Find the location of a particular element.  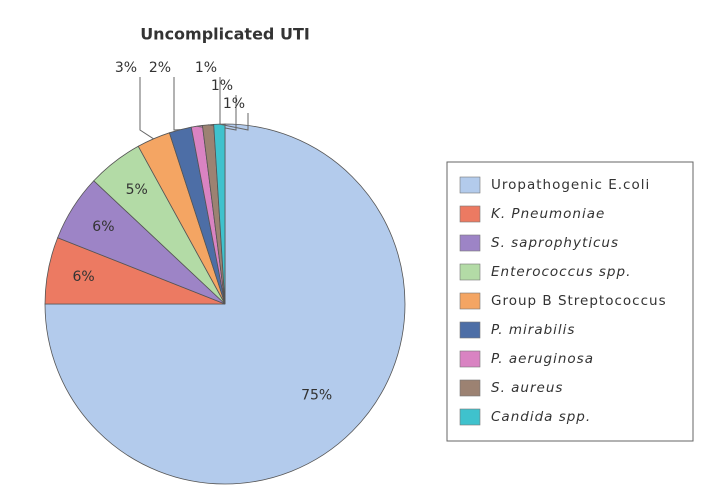

legend-label: P. aeruginosa is located at coordinates (542, 359).